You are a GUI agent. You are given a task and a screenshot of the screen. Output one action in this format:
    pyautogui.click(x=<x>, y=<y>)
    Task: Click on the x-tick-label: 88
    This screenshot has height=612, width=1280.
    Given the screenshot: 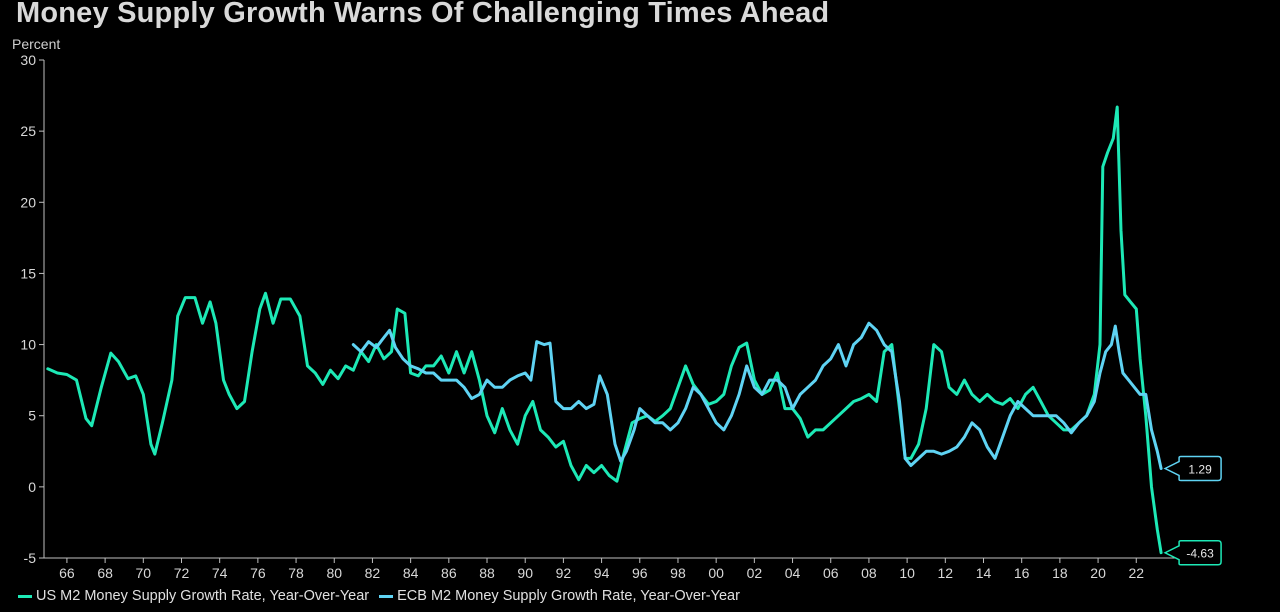 What is the action you would take?
    pyautogui.click(x=487, y=573)
    